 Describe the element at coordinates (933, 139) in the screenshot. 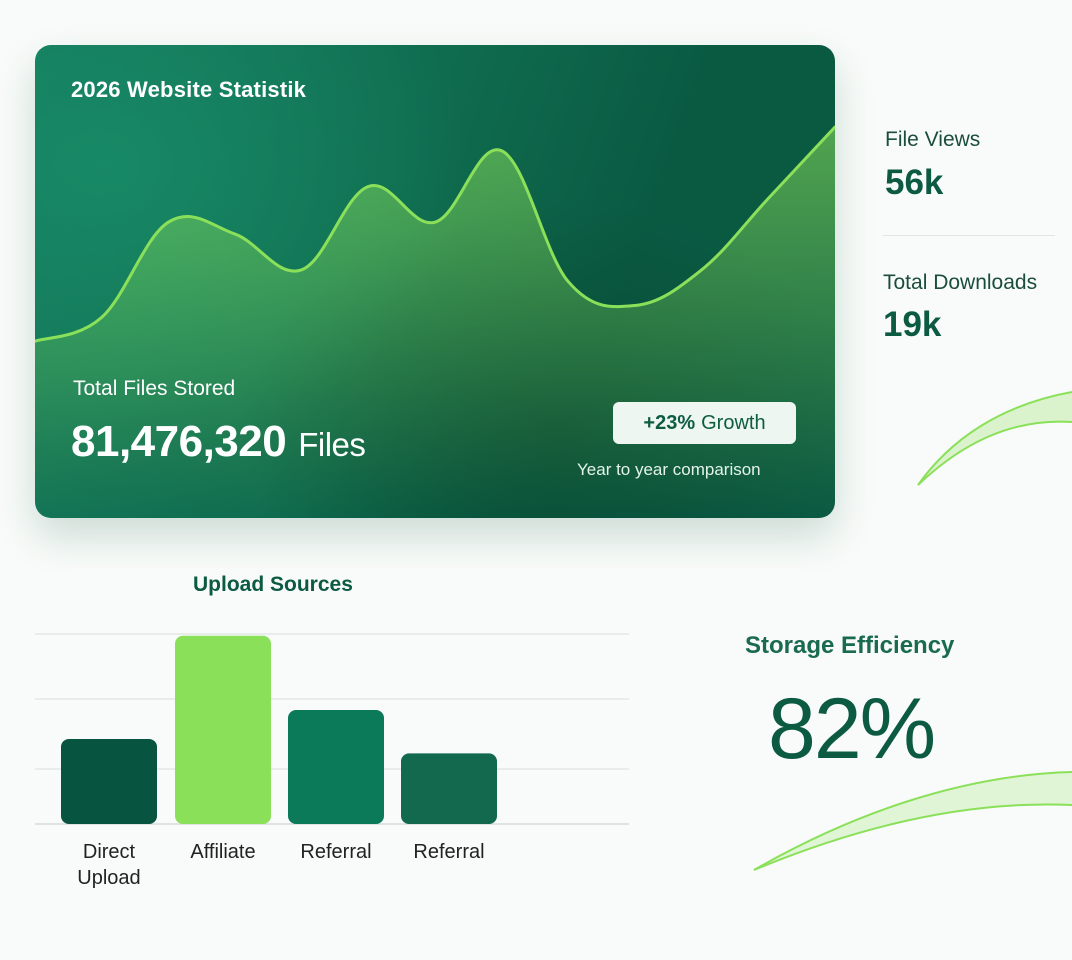

I see `file-views-label: File Views` at that location.